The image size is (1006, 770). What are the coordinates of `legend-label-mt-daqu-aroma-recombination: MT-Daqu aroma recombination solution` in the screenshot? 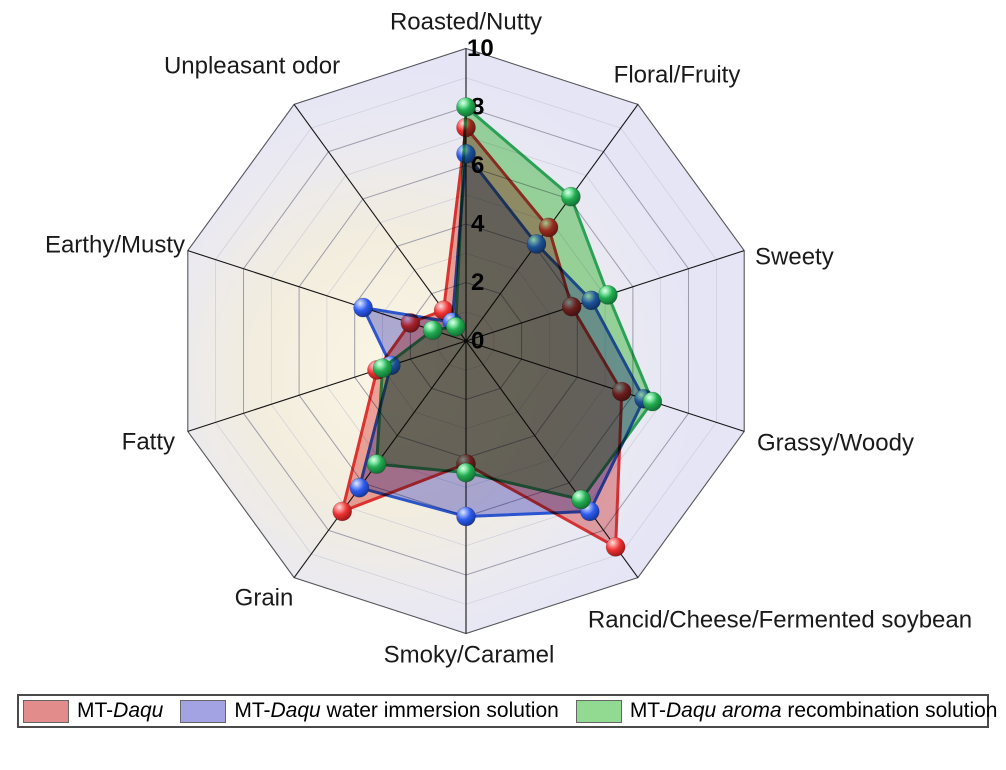 It's located at (813, 710).